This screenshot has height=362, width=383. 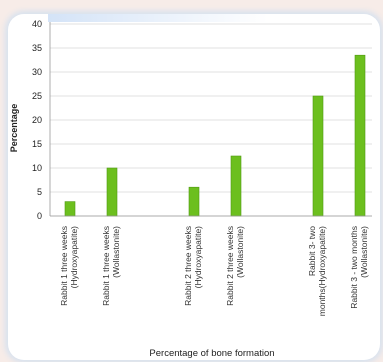 What do you see at coordinates (39, 192) in the screenshot?
I see `y-tick-label: 5` at bounding box center [39, 192].